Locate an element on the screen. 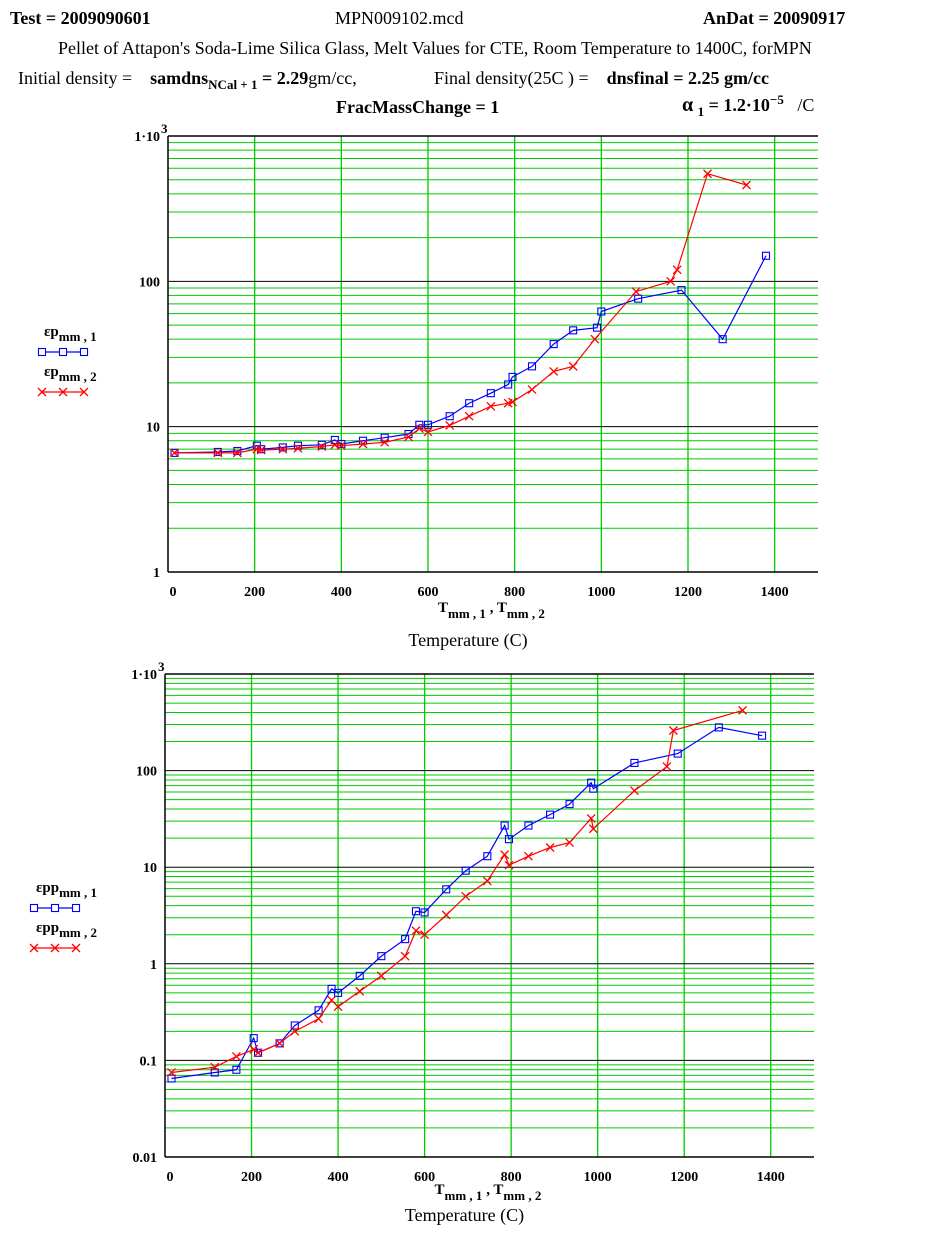 The height and width of the screenshot is (1244, 941). test-label: Test = 2009090601 is located at coordinates (80, 18).